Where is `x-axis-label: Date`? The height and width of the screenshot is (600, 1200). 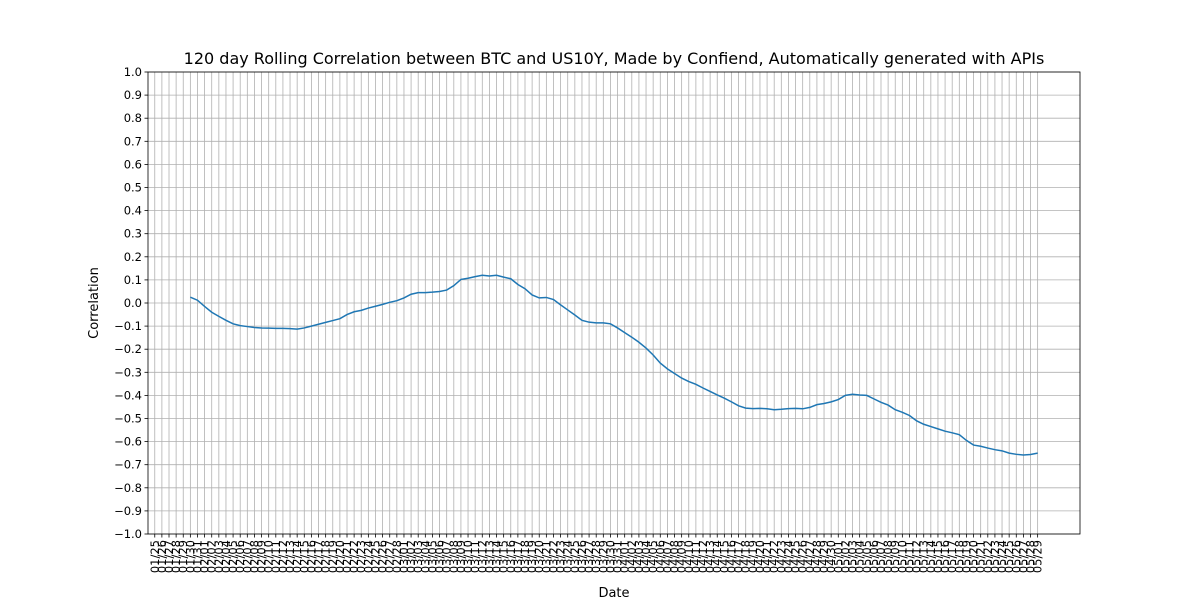 x-axis-label: Date is located at coordinates (613, 593).